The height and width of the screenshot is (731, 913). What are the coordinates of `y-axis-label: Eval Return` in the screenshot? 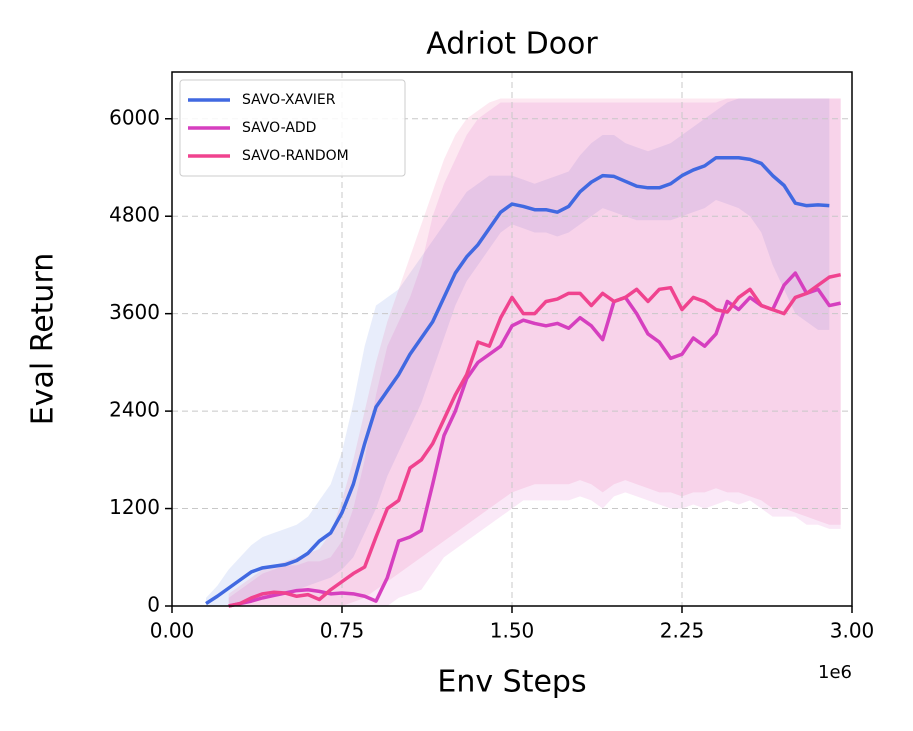 It's located at (43, 339).